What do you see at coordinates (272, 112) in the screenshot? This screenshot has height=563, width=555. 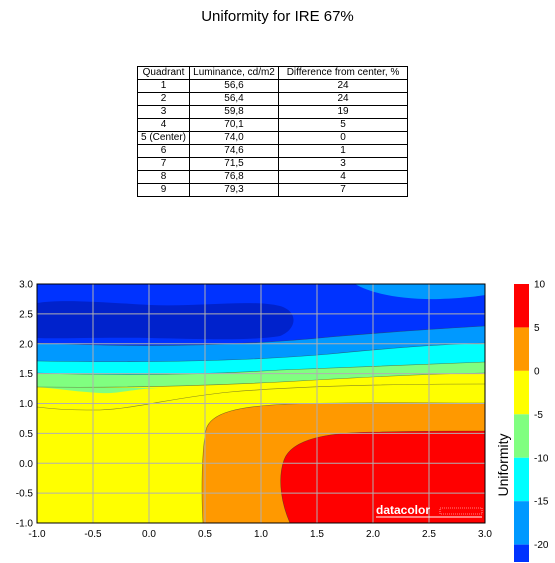 I see `table-row: 3 59,8 19` at bounding box center [272, 112].